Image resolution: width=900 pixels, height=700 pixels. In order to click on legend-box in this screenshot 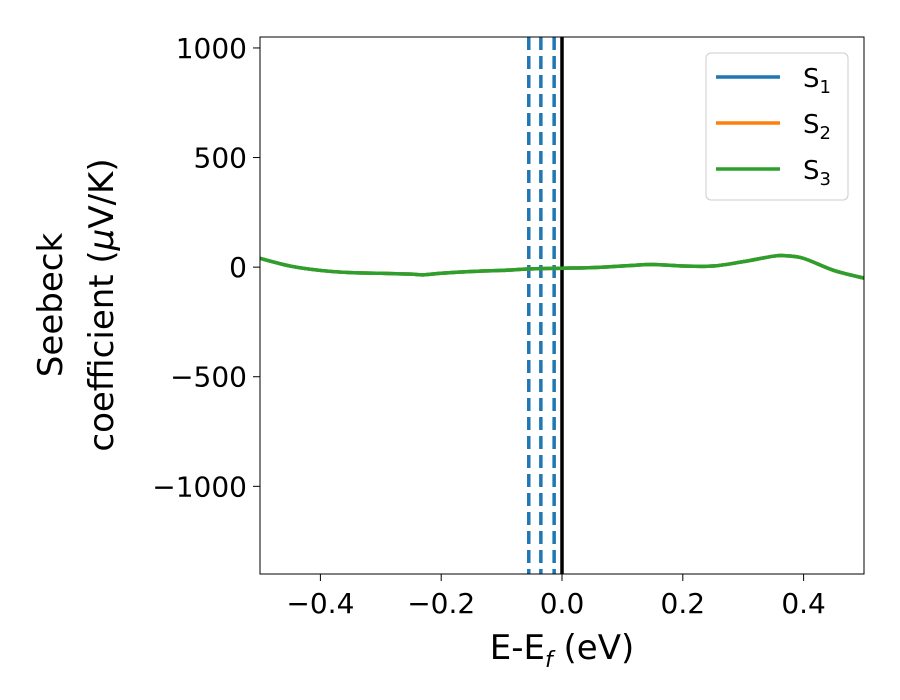, I will do `click(777, 126)`.